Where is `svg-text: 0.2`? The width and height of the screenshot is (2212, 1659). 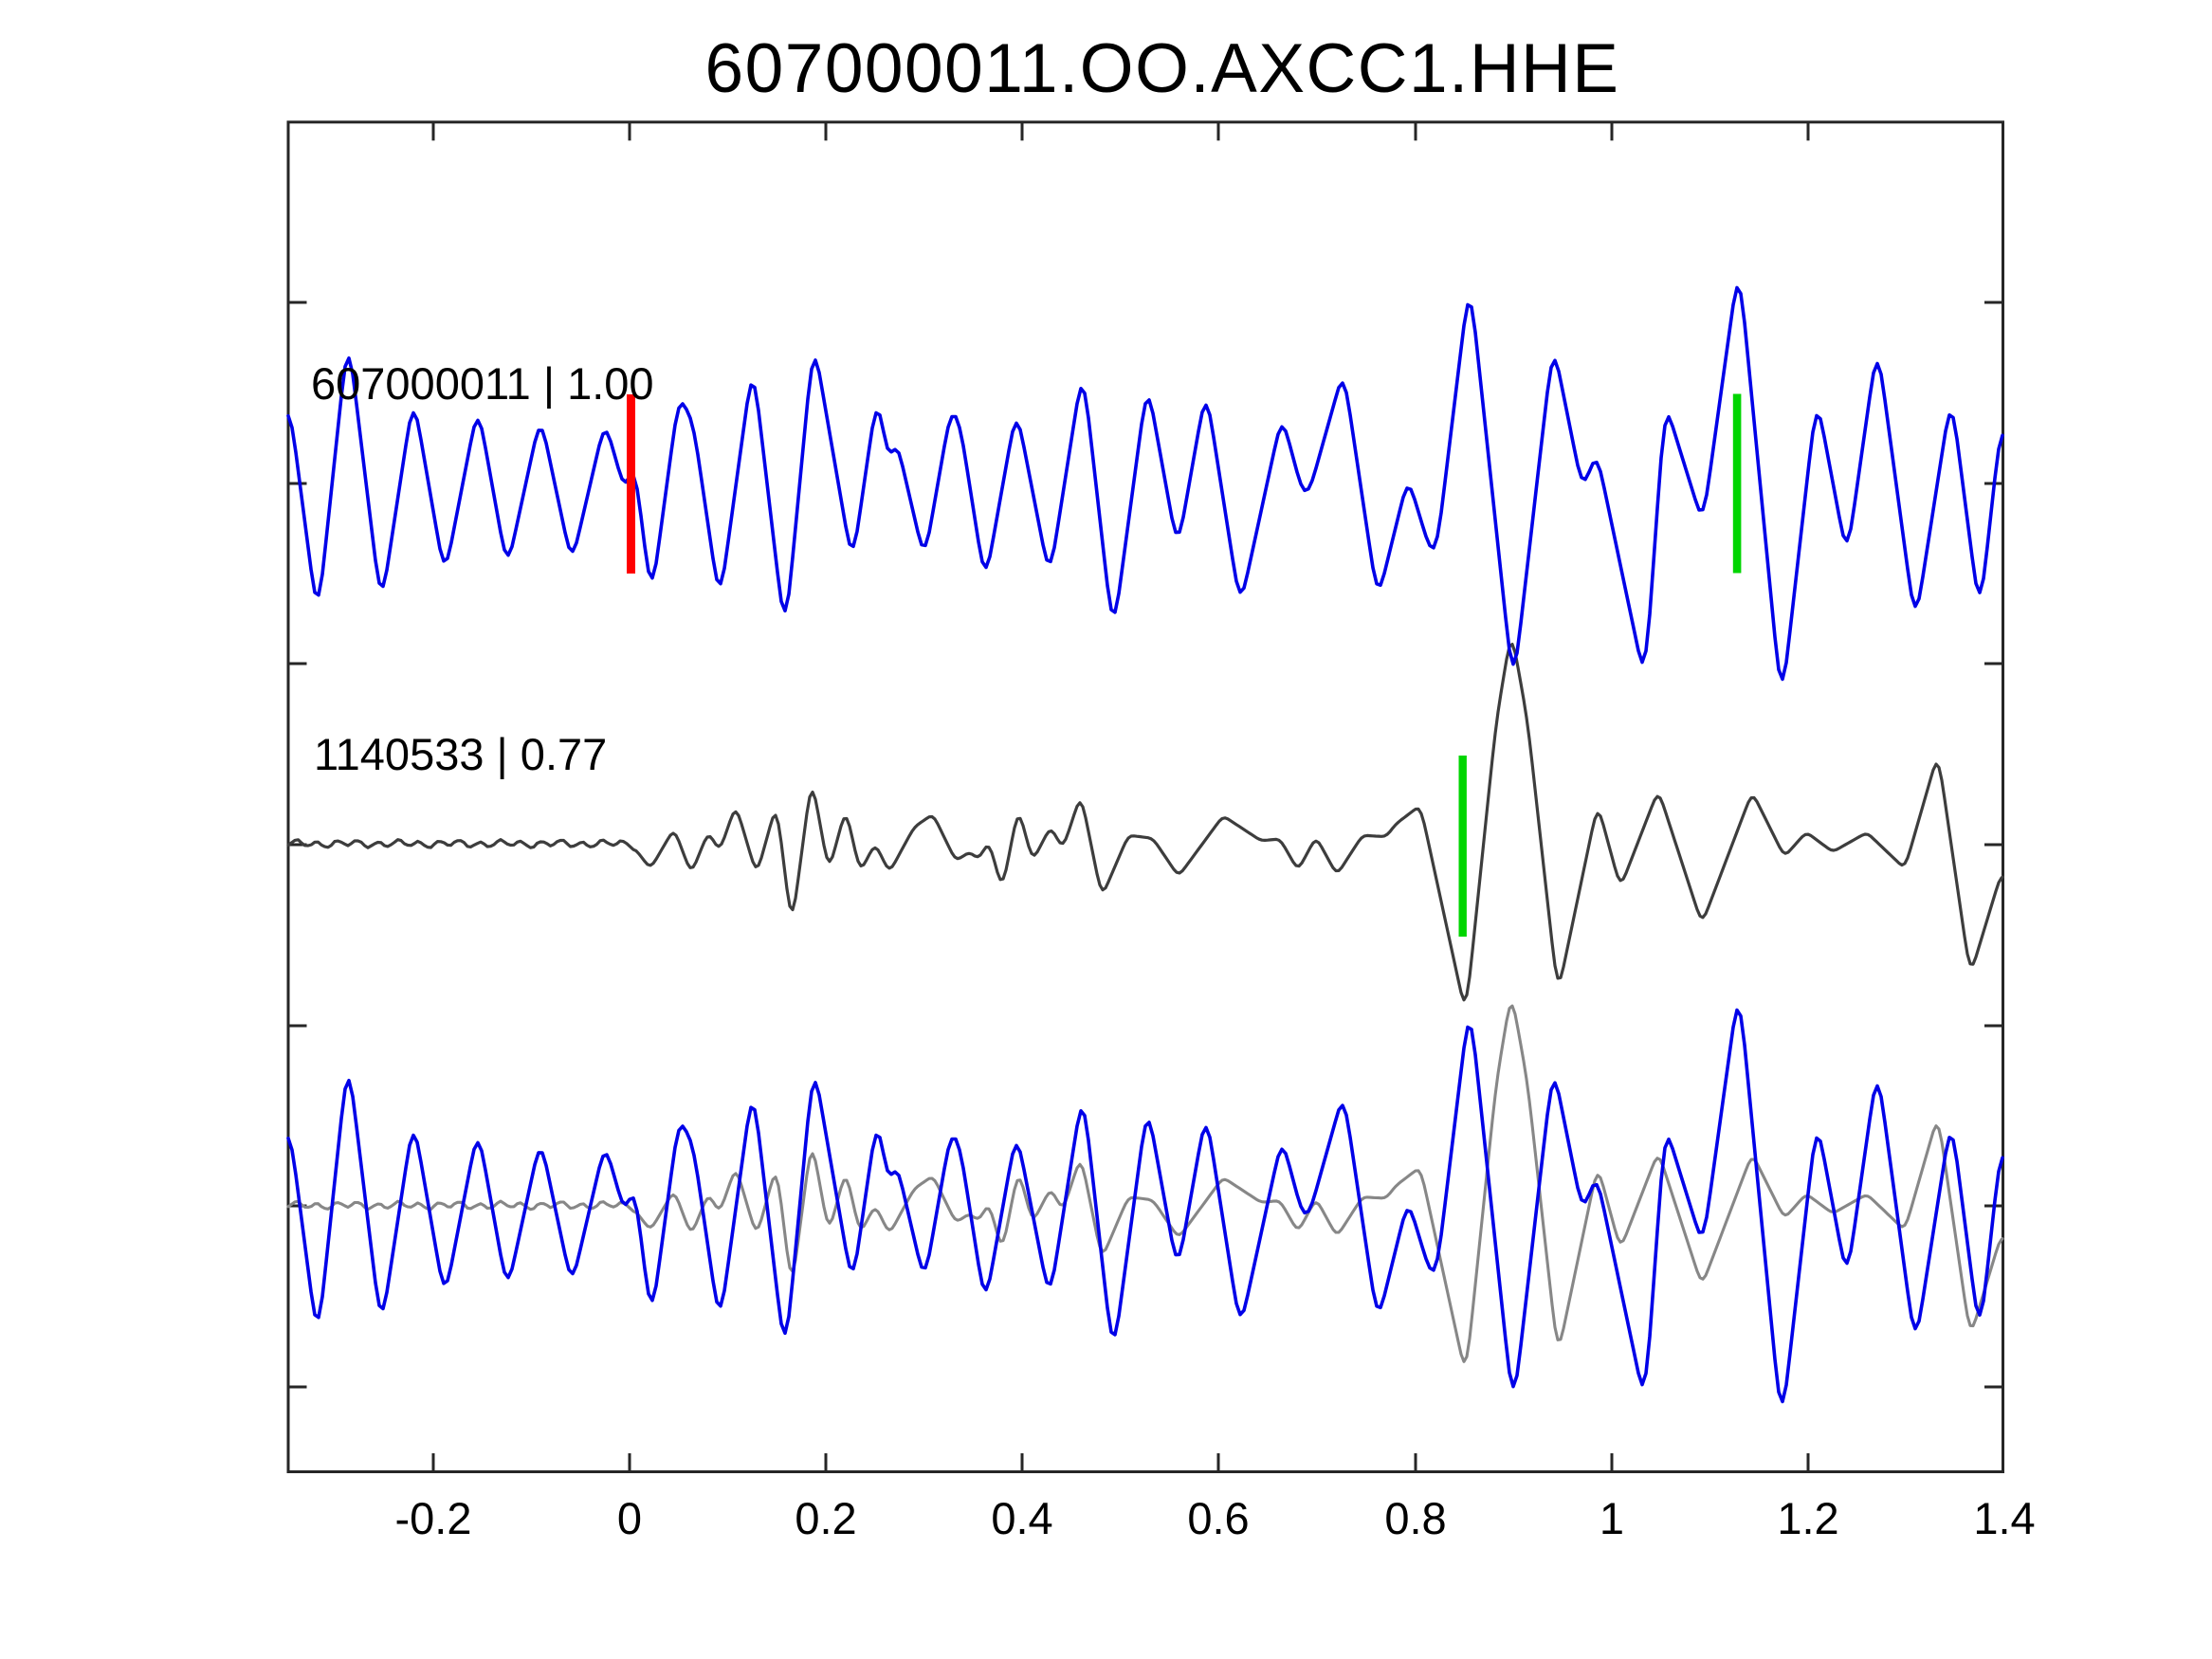
svg-text: 0.2 is located at coordinates (825, 1518).